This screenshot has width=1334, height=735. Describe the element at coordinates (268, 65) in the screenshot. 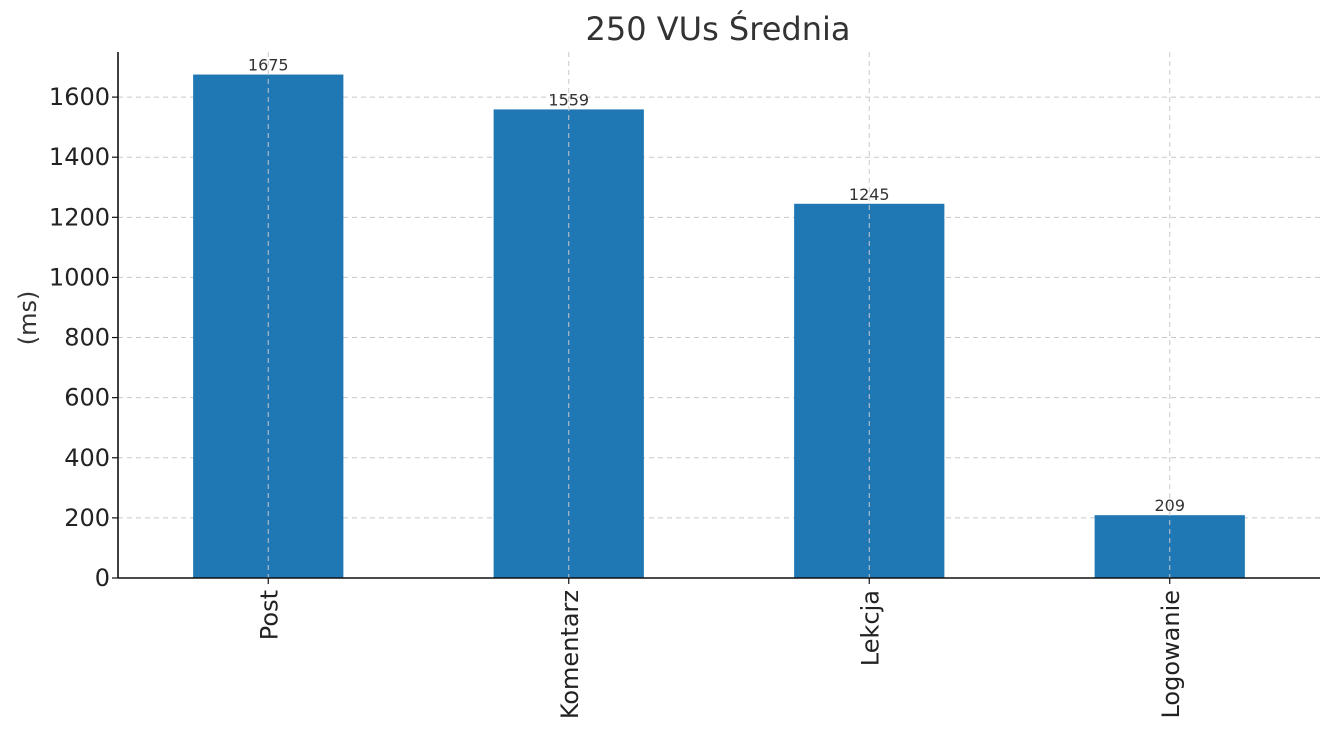

I see `bar-value-label: 1675` at that location.